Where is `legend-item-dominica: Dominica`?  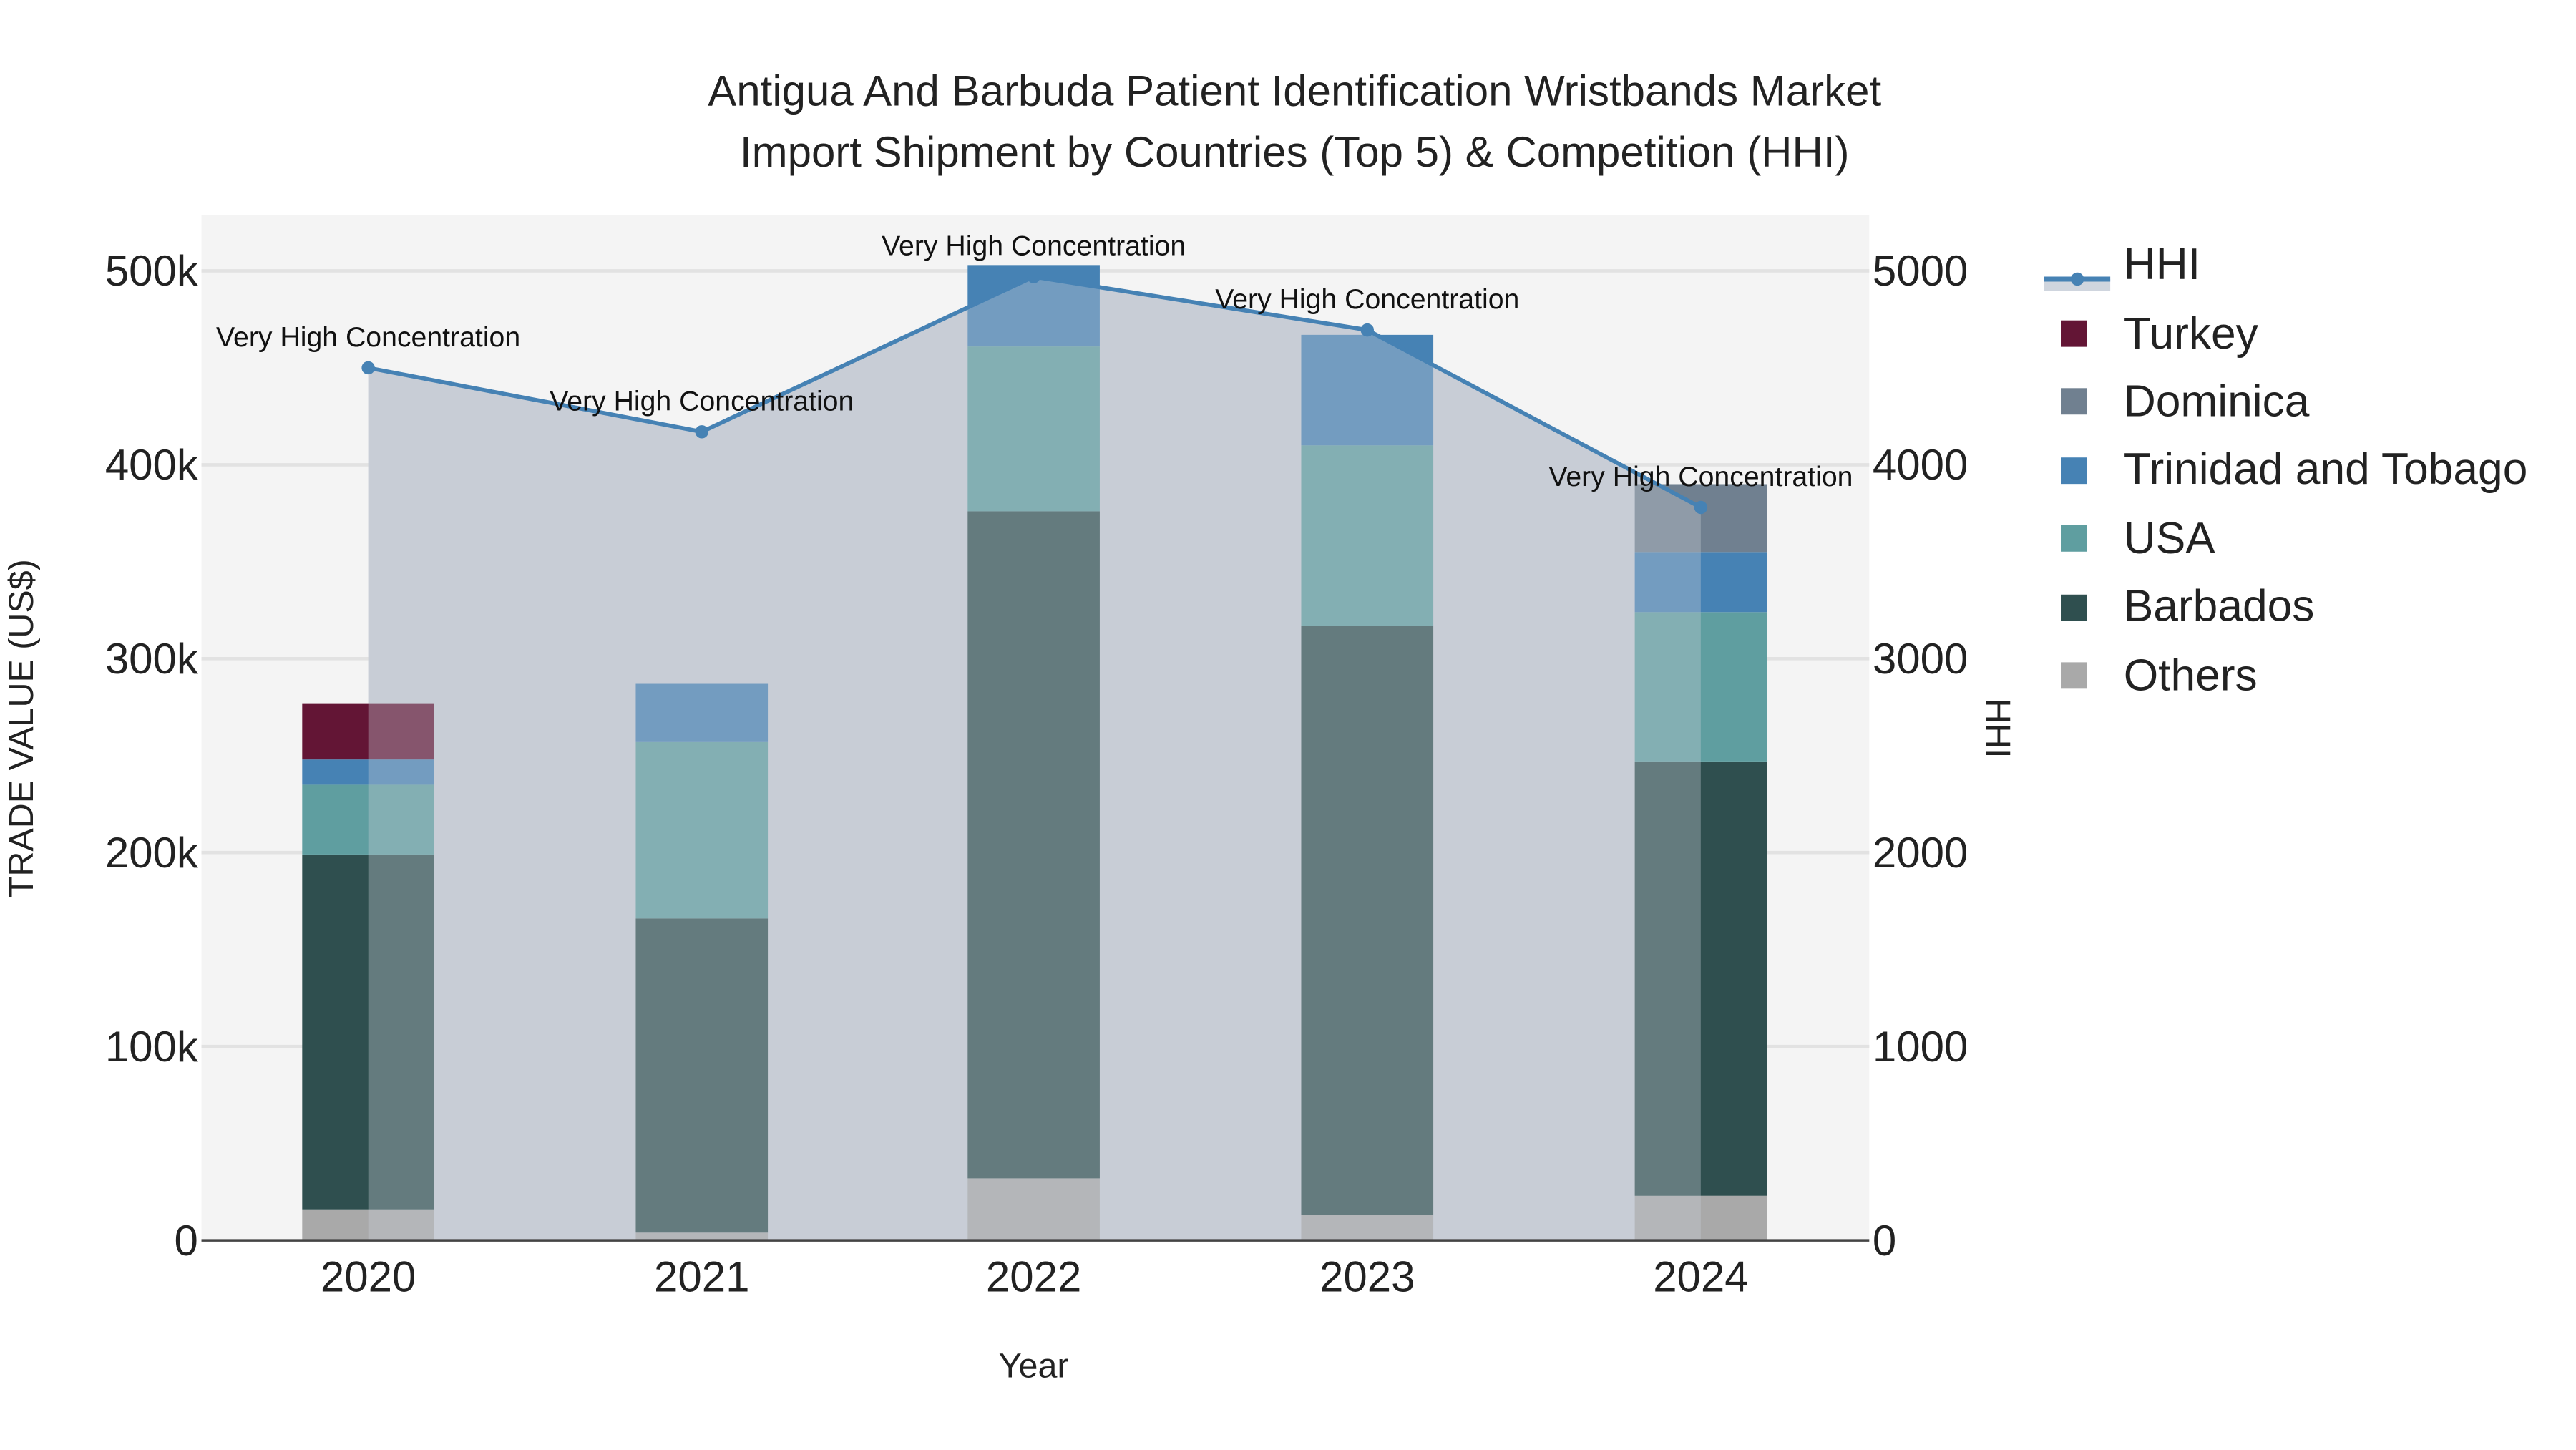 legend-item-dominica: Dominica is located at coordinates (2285, 402).